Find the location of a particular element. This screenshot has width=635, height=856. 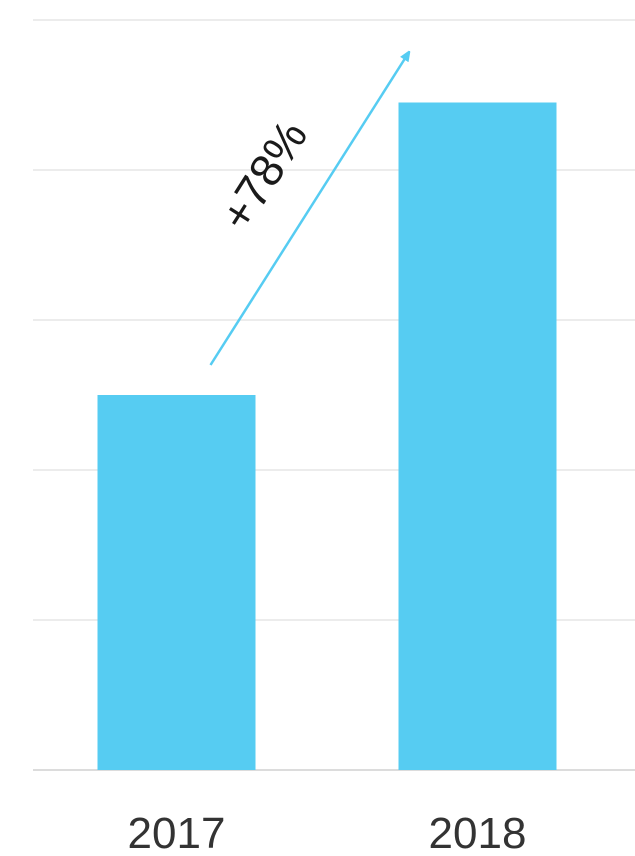

growth-annotation: +78% is located at coordinates (308, 210).